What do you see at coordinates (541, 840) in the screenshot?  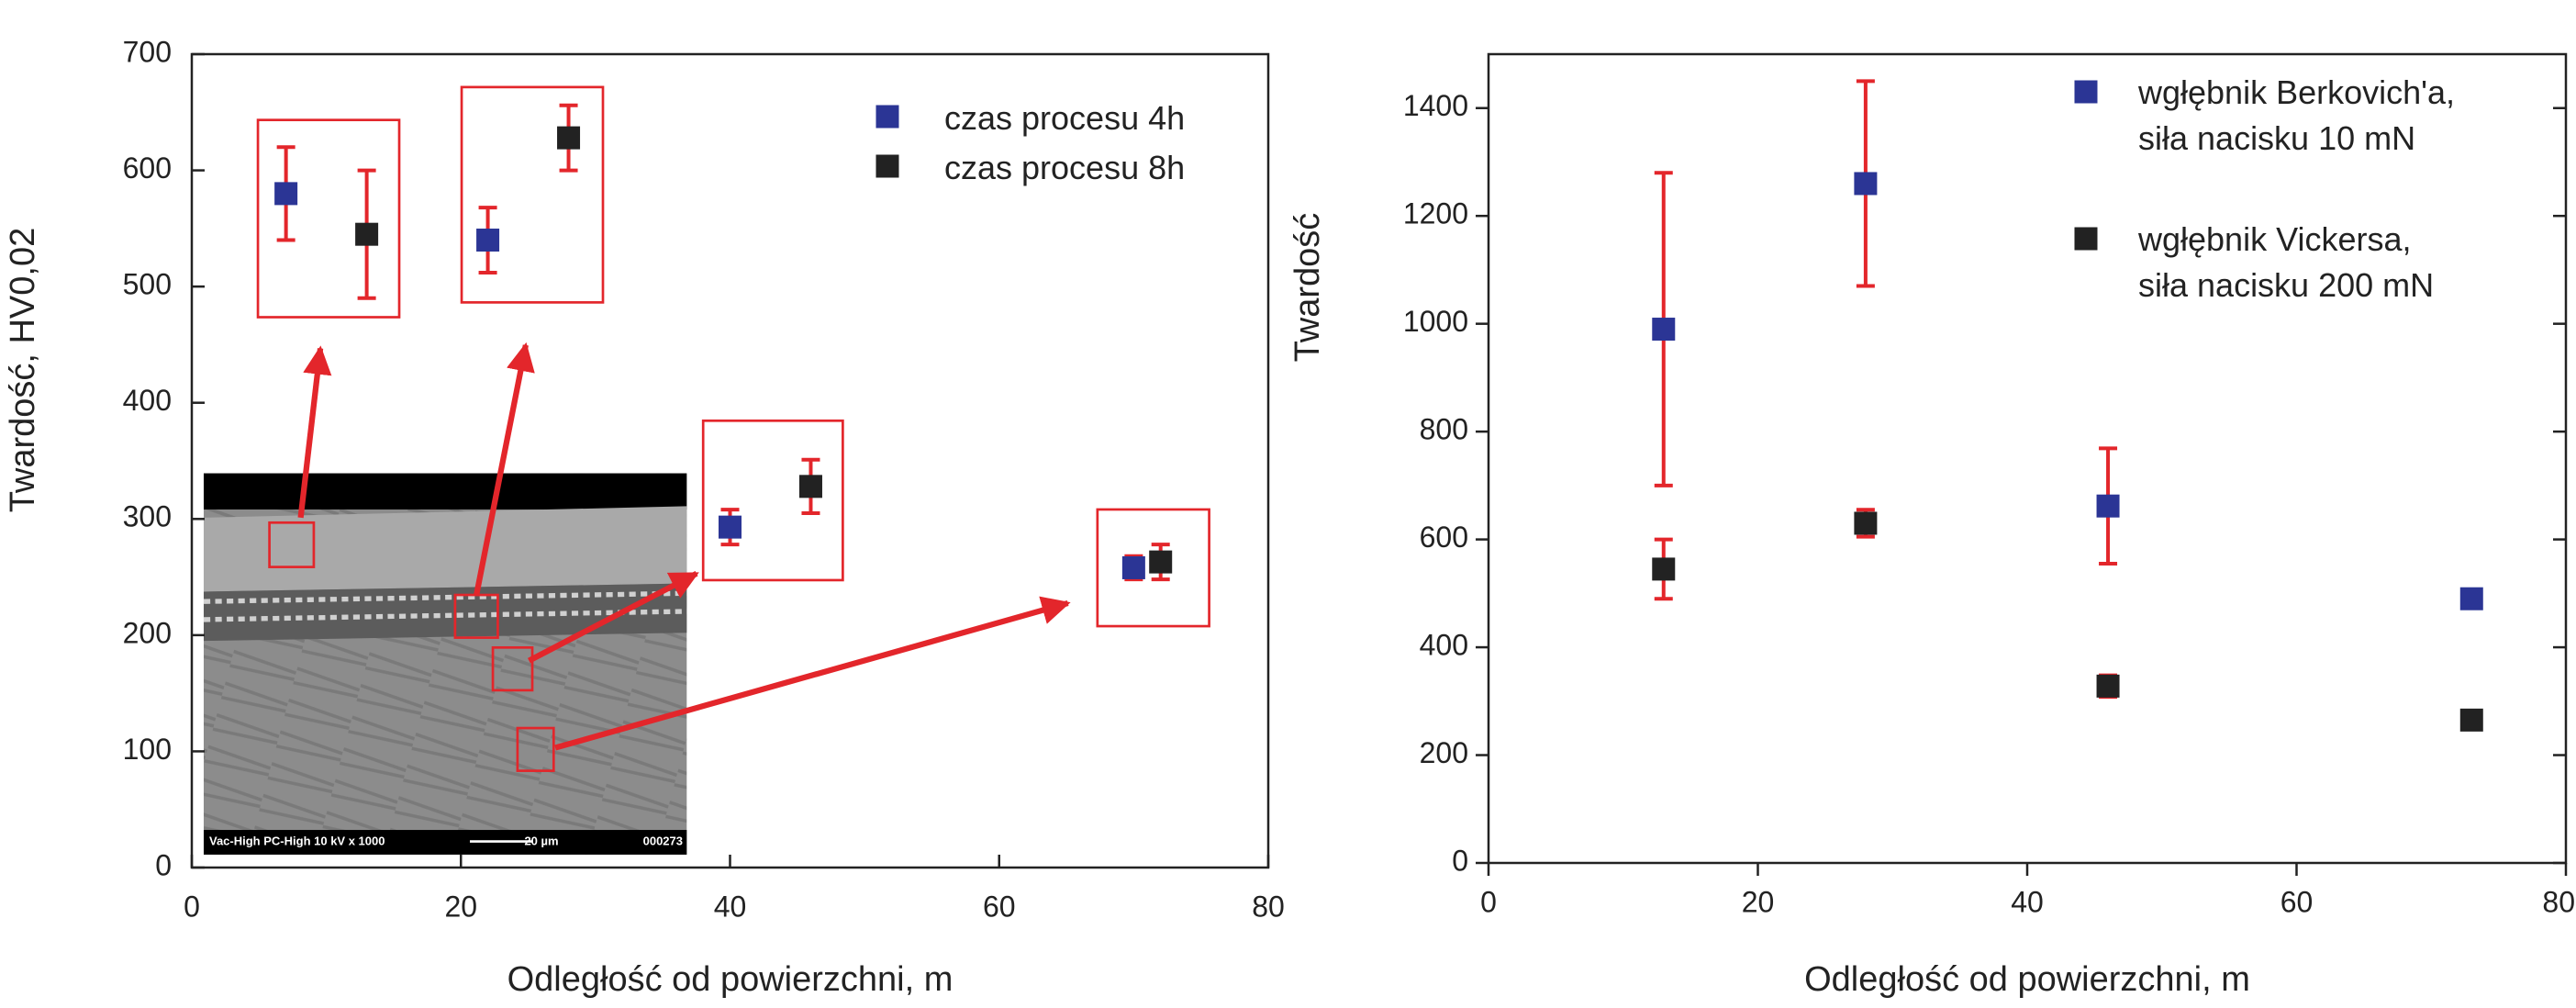 I see `inset-label: 20 µm` at bounding box center [541, 840].